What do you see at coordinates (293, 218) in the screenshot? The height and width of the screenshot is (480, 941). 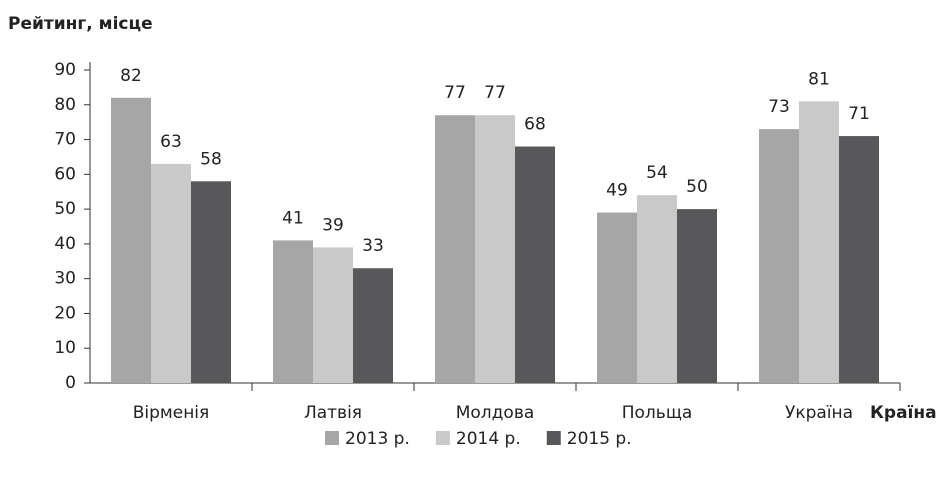 I see `data-label: 41` at bounding box center [293, 218].